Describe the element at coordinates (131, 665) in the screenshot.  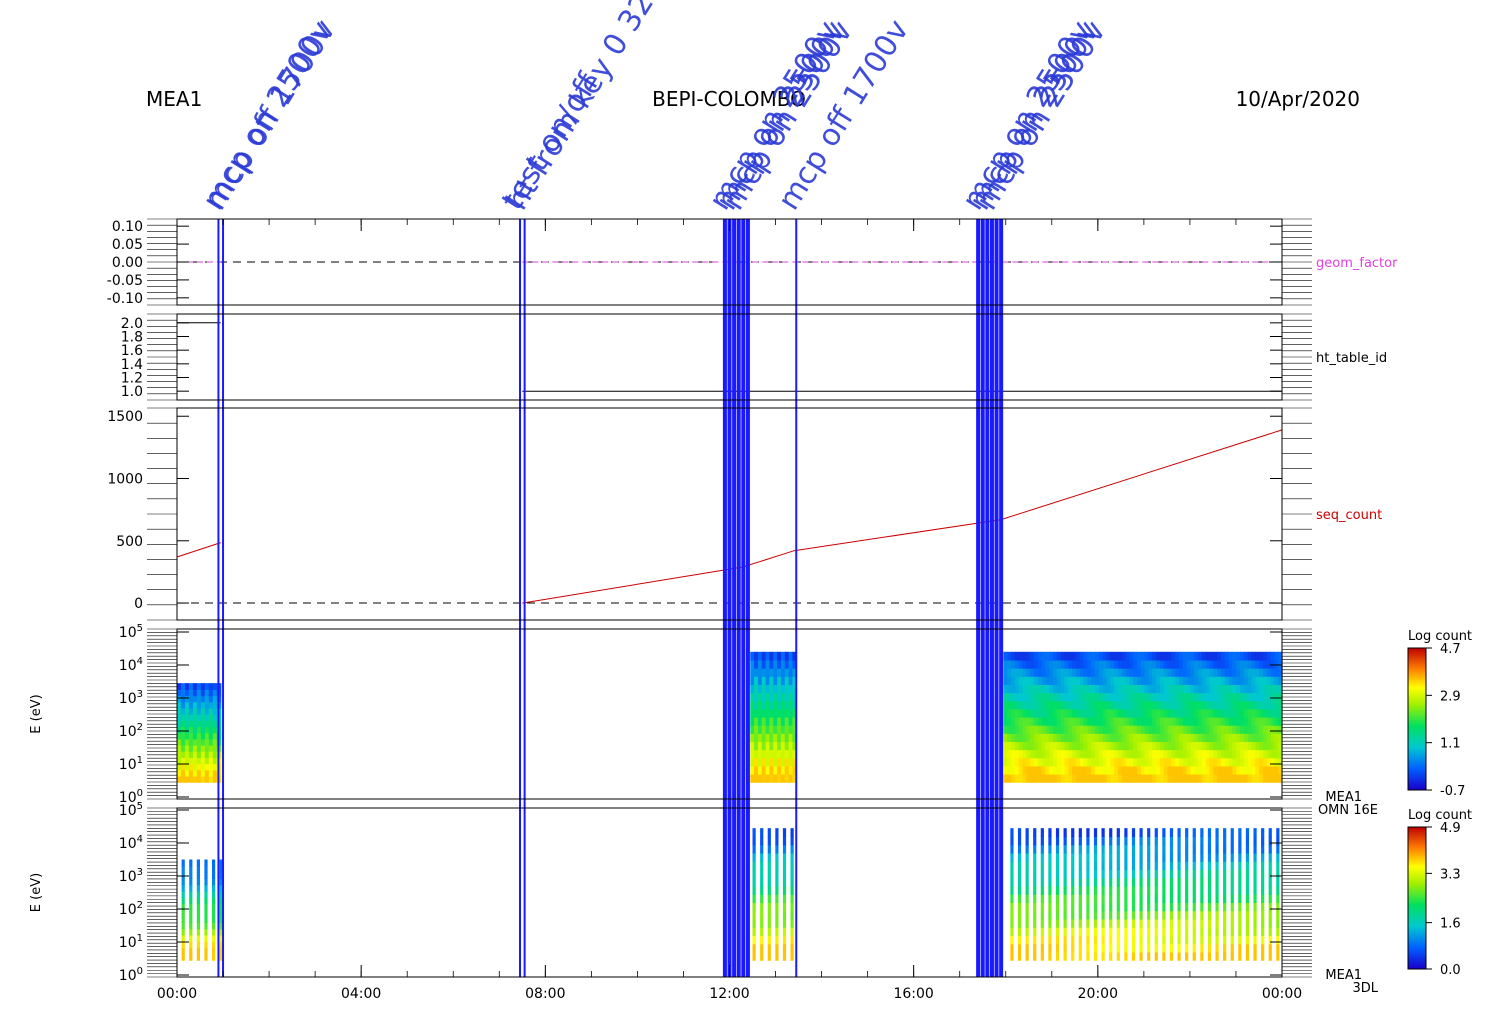
I see `y-tick-label: 104` at that location.